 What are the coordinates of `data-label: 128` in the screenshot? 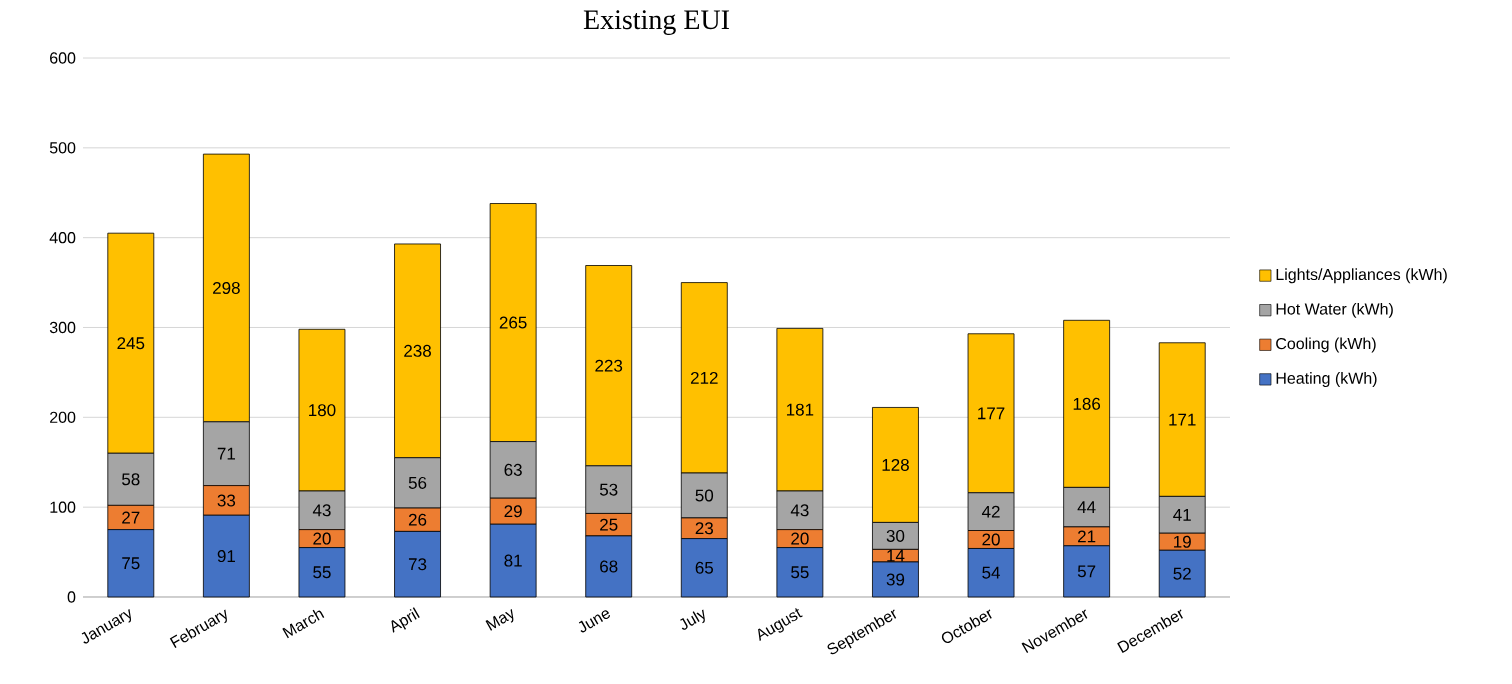 It's located at (895, 464).